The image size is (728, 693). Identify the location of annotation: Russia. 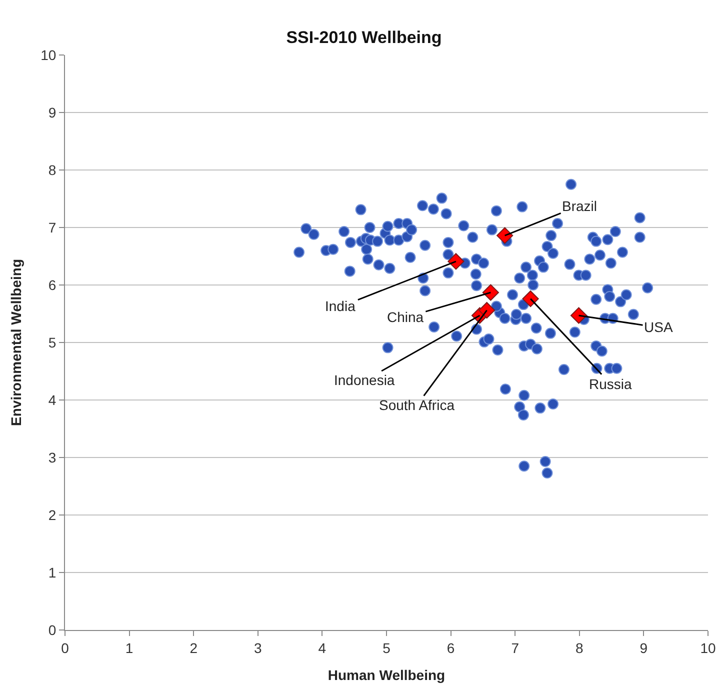
(610, 384).